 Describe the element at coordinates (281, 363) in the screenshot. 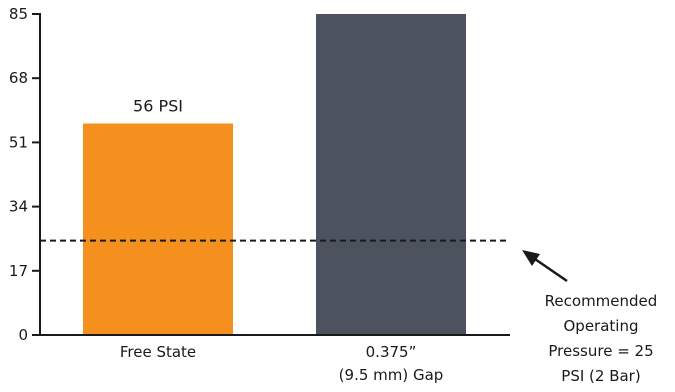

I see `x-axis-labels: Free State 0.375” (9.5 mm) Gap` at that location.